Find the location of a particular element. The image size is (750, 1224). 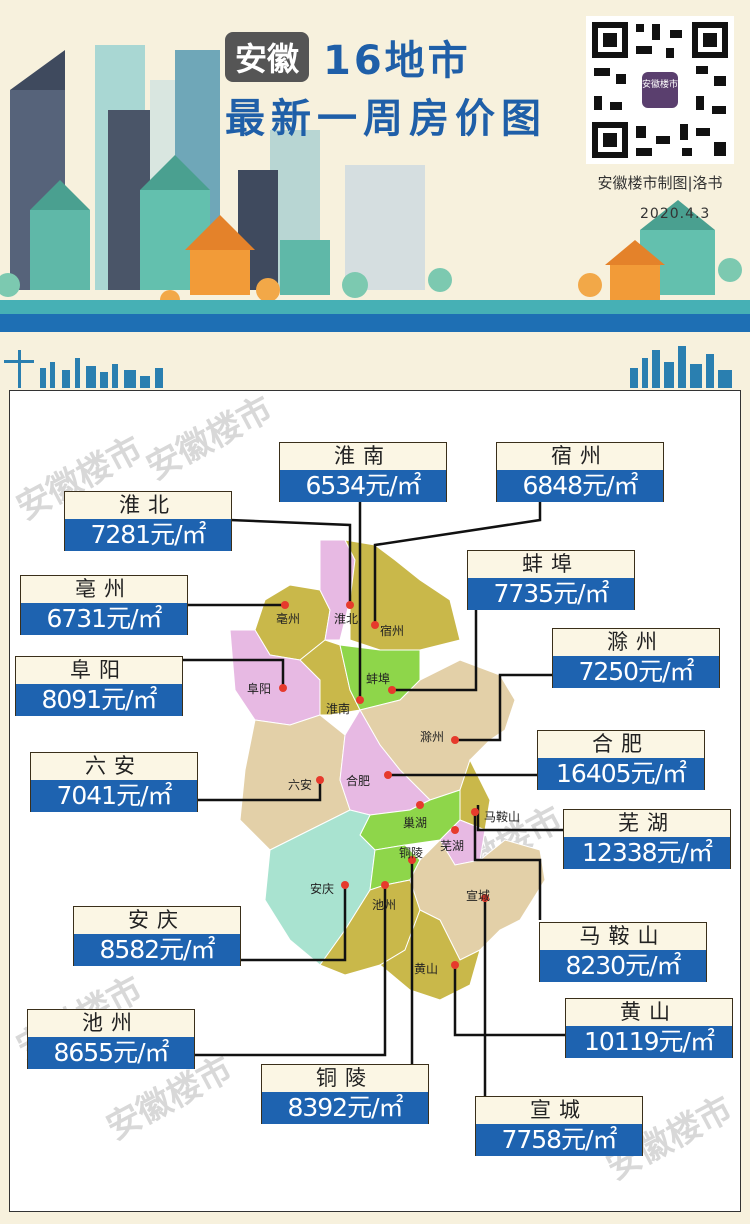

price-card-xuancheng: 宣城 7758元/㎡ is located at coordinates (559, 1126).